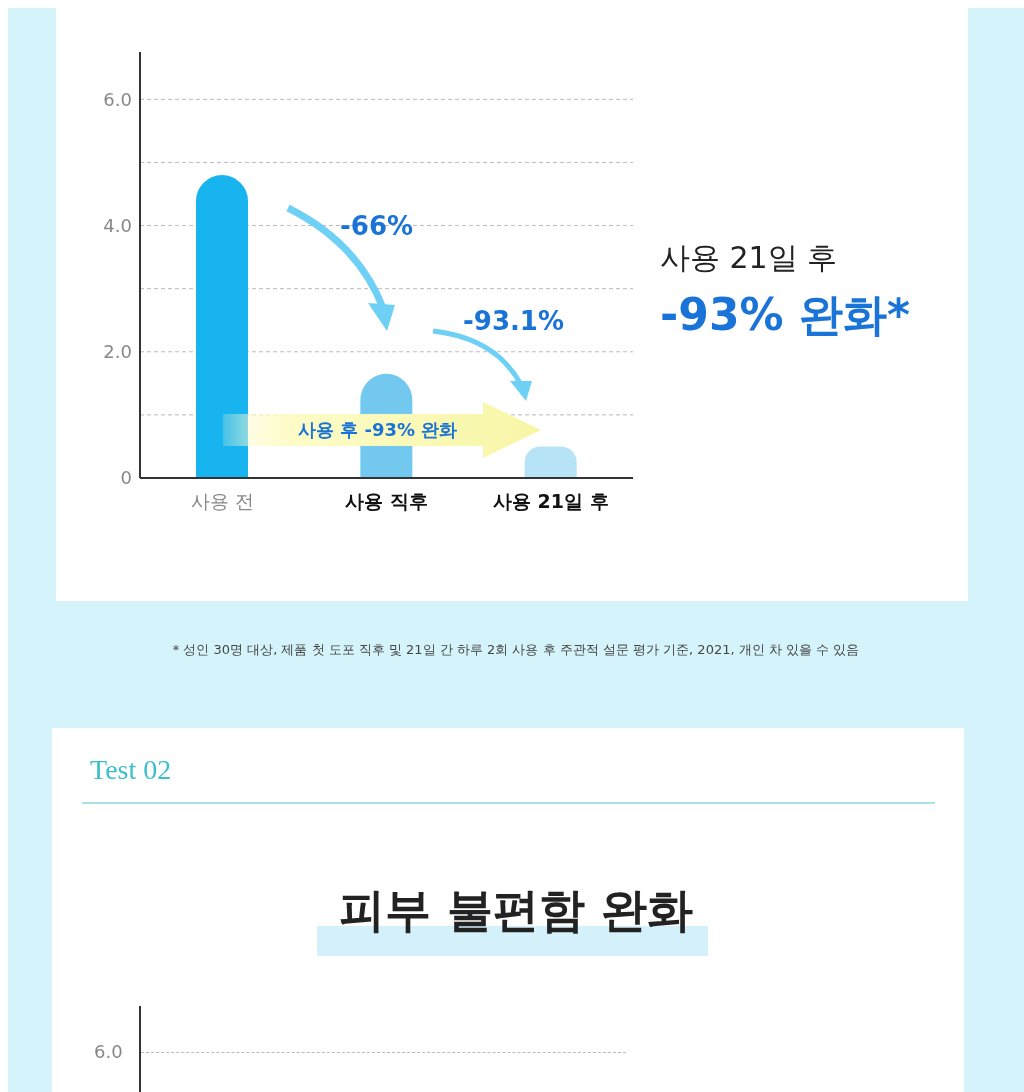 The image size is (1024, 1092). Describe the element at coordinates (516, 650) in the screenshot. I see `text: * 성인 30명 대상, 제품 첫 도포 직후 및 21일 간 하루 2회 사용 후 주관적 설문 평가 기준, 2021, 개인 차 있을 수 있음` at that location.